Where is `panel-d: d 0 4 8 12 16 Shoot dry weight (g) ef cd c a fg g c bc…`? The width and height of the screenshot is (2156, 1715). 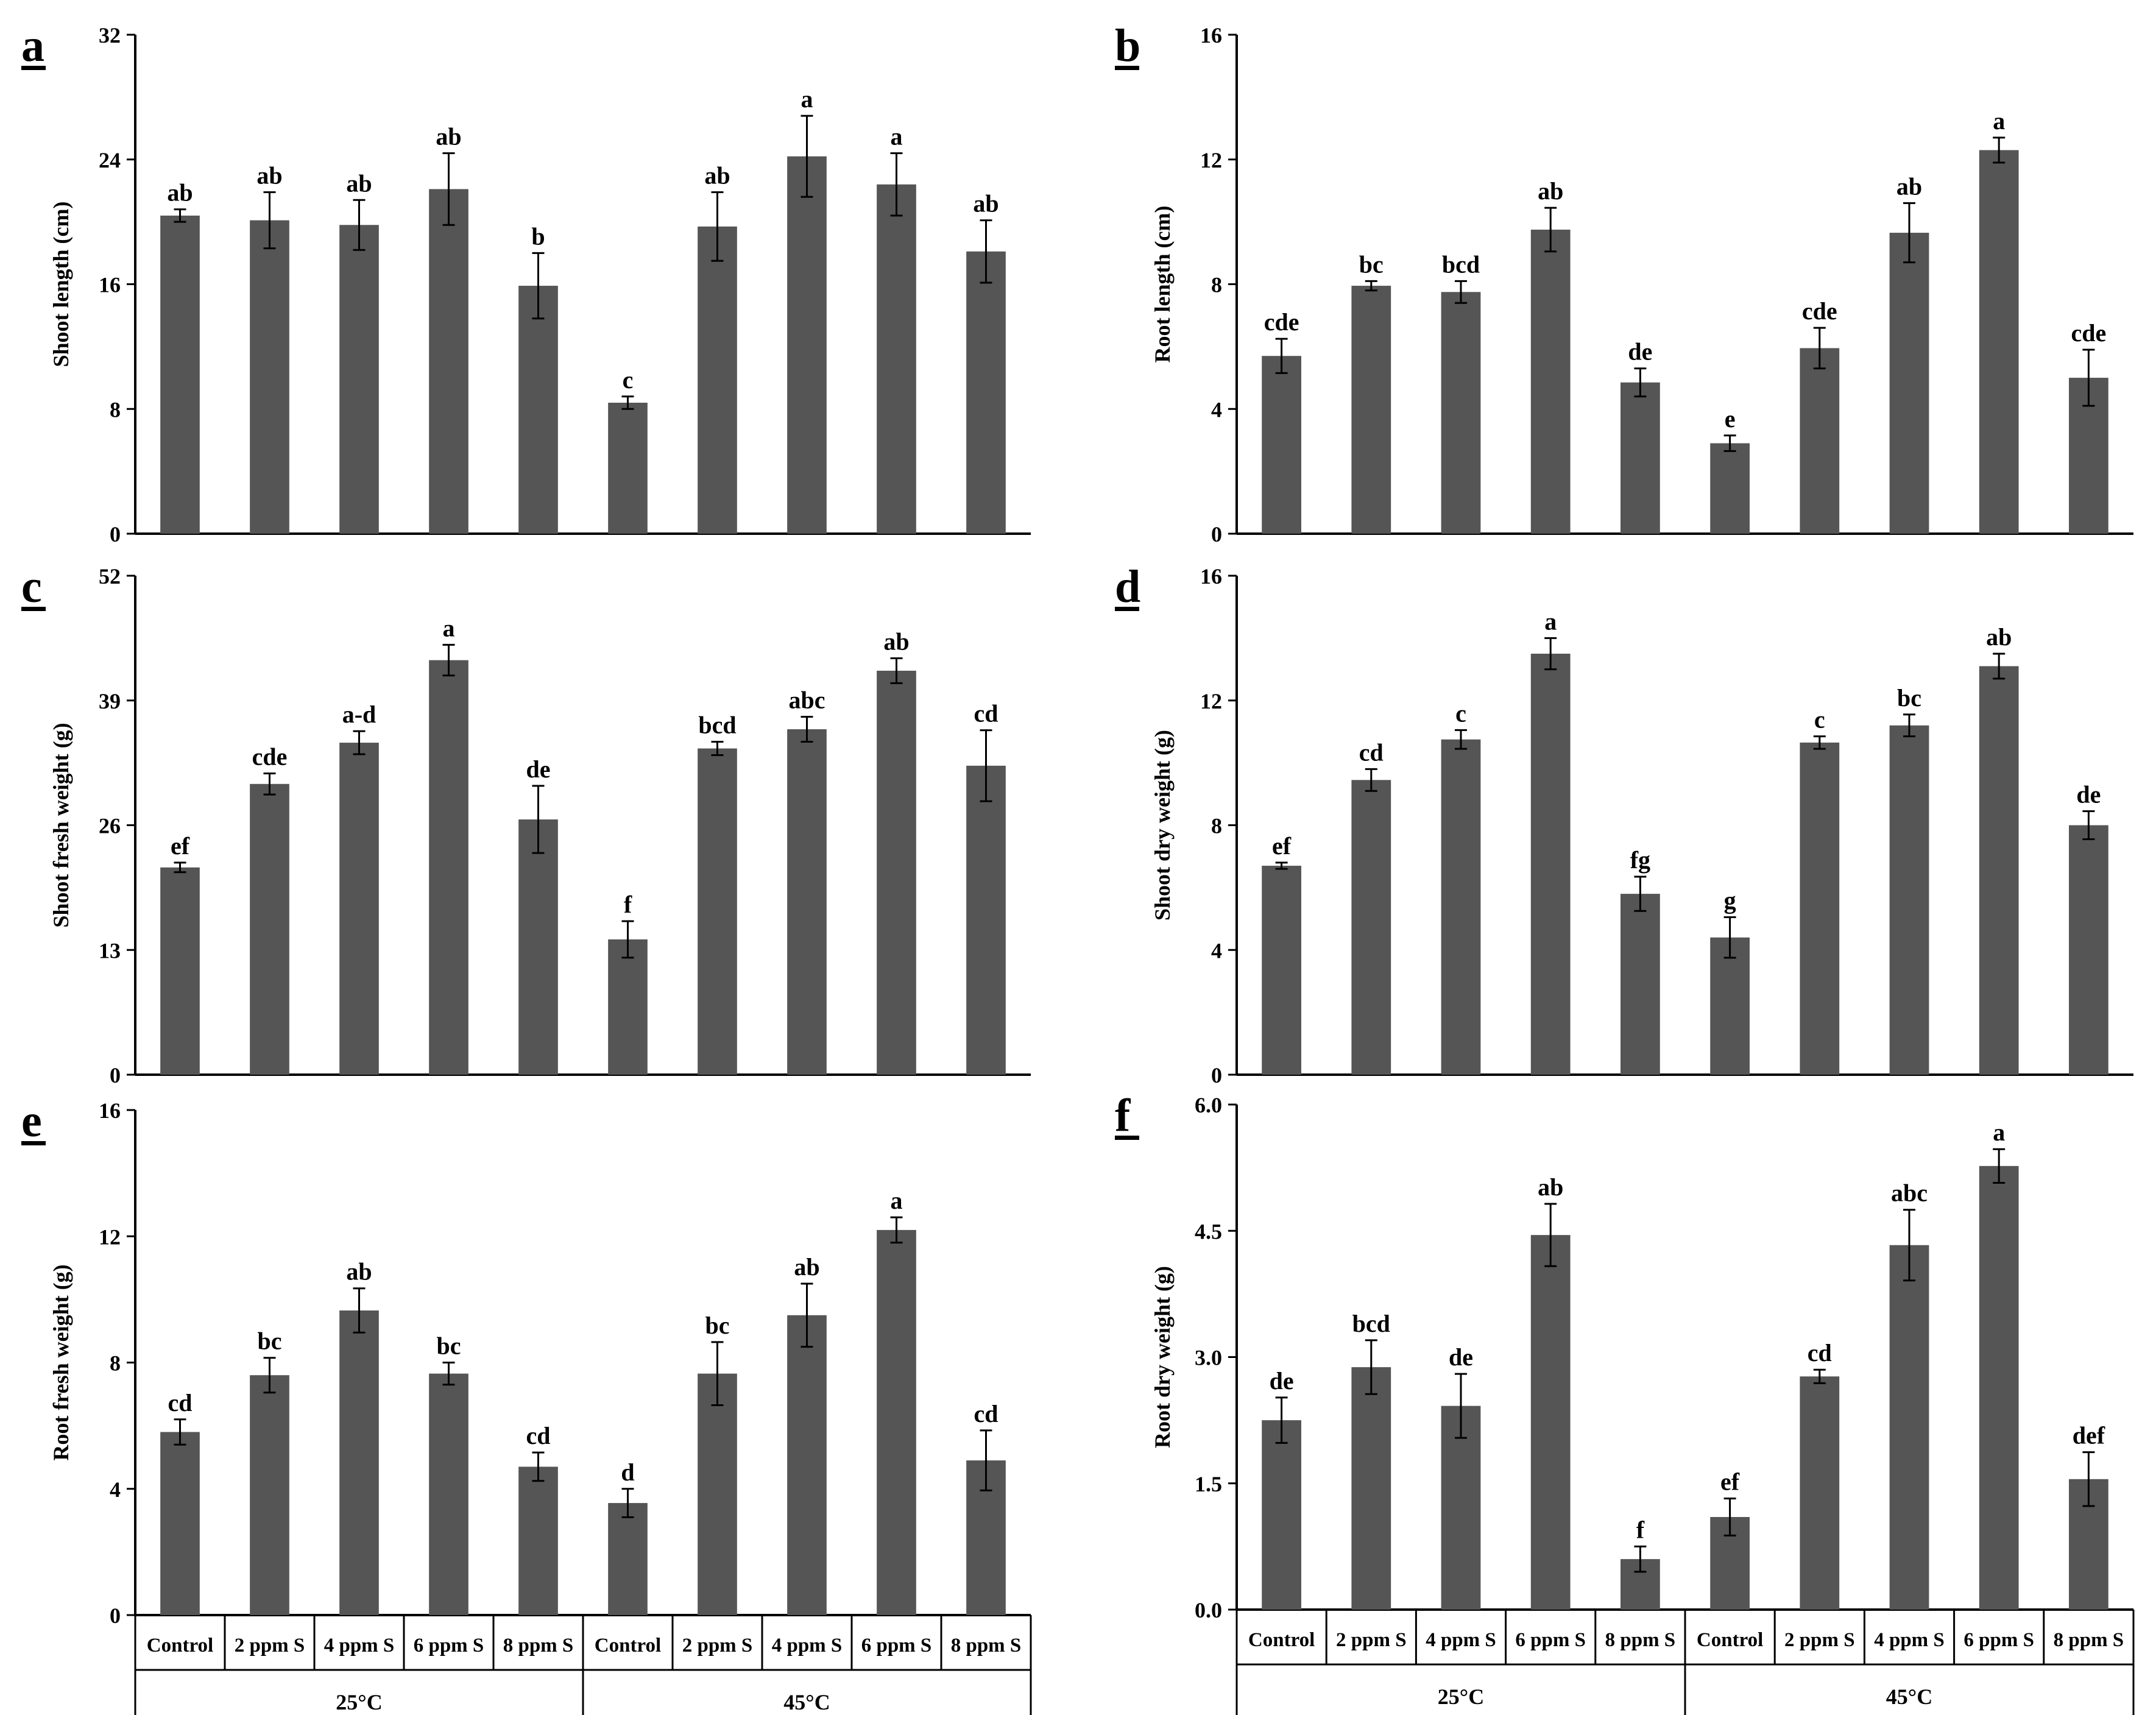 panel-d: d 0 4 8 12 16 Shoot dry weight (g) ef cd c a fg g c bc… is located at coordinates (1624, 824).